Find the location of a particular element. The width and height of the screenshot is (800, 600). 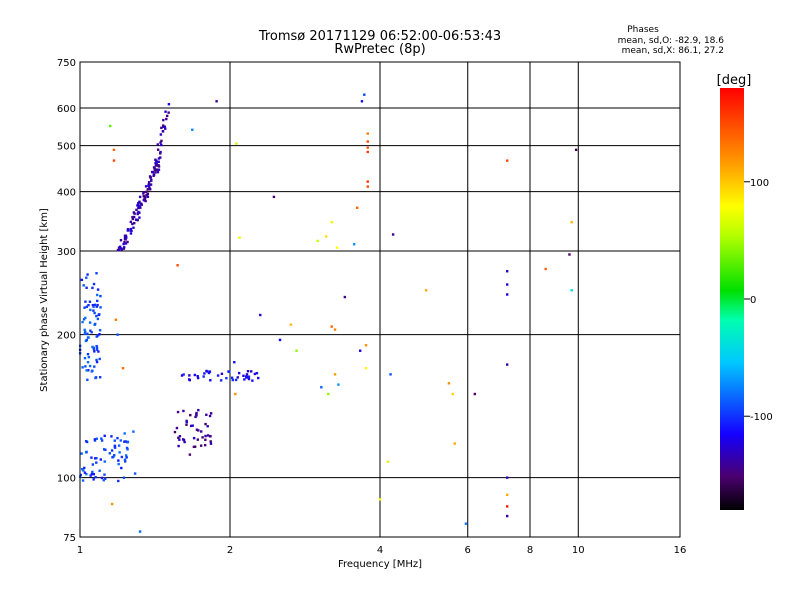

x-tick-label: 1 is located at coordinates (80, 550).